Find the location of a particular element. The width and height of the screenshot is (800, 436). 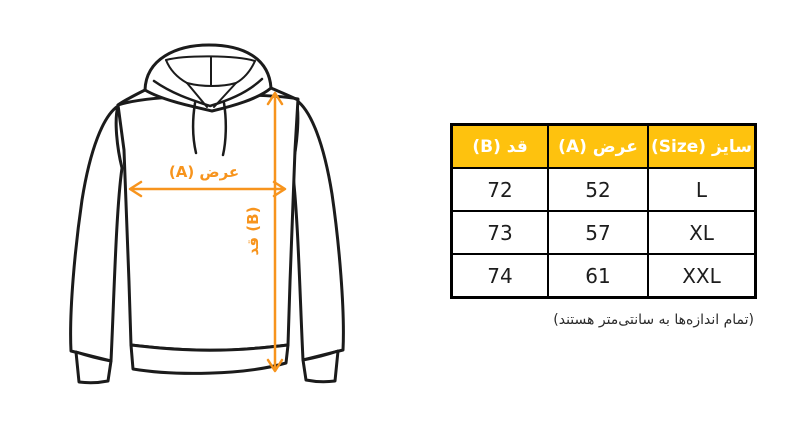

height-arrow is located at coordinates (275, 232).